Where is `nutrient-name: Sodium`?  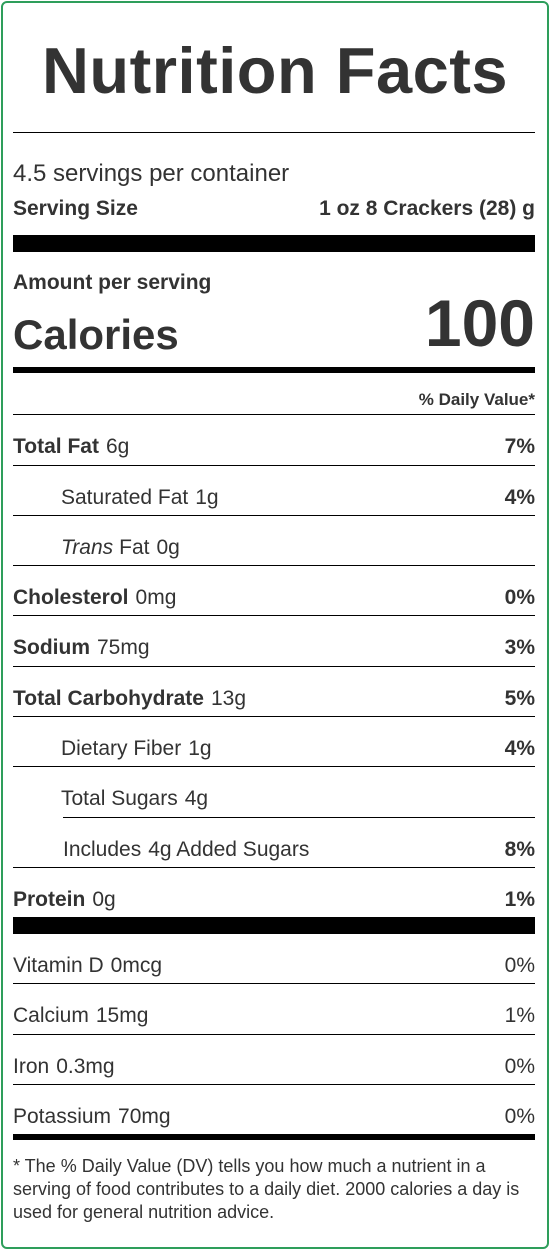 nutrient-name: Sodium is located at coordinates (51, 647).